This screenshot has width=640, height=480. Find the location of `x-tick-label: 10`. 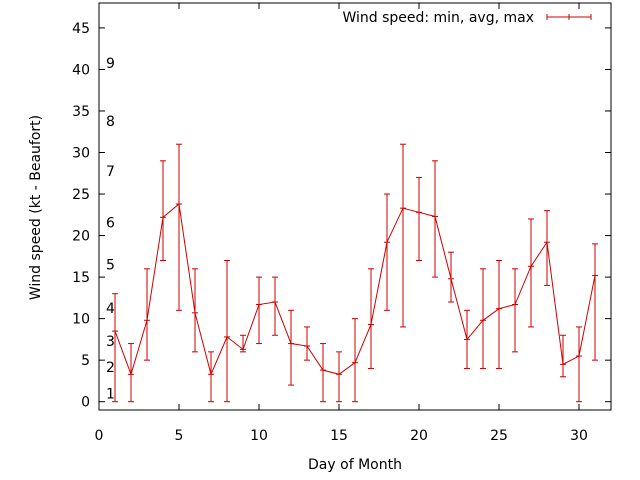

x-tick-label: 10 is located at coordinates (259, 436).